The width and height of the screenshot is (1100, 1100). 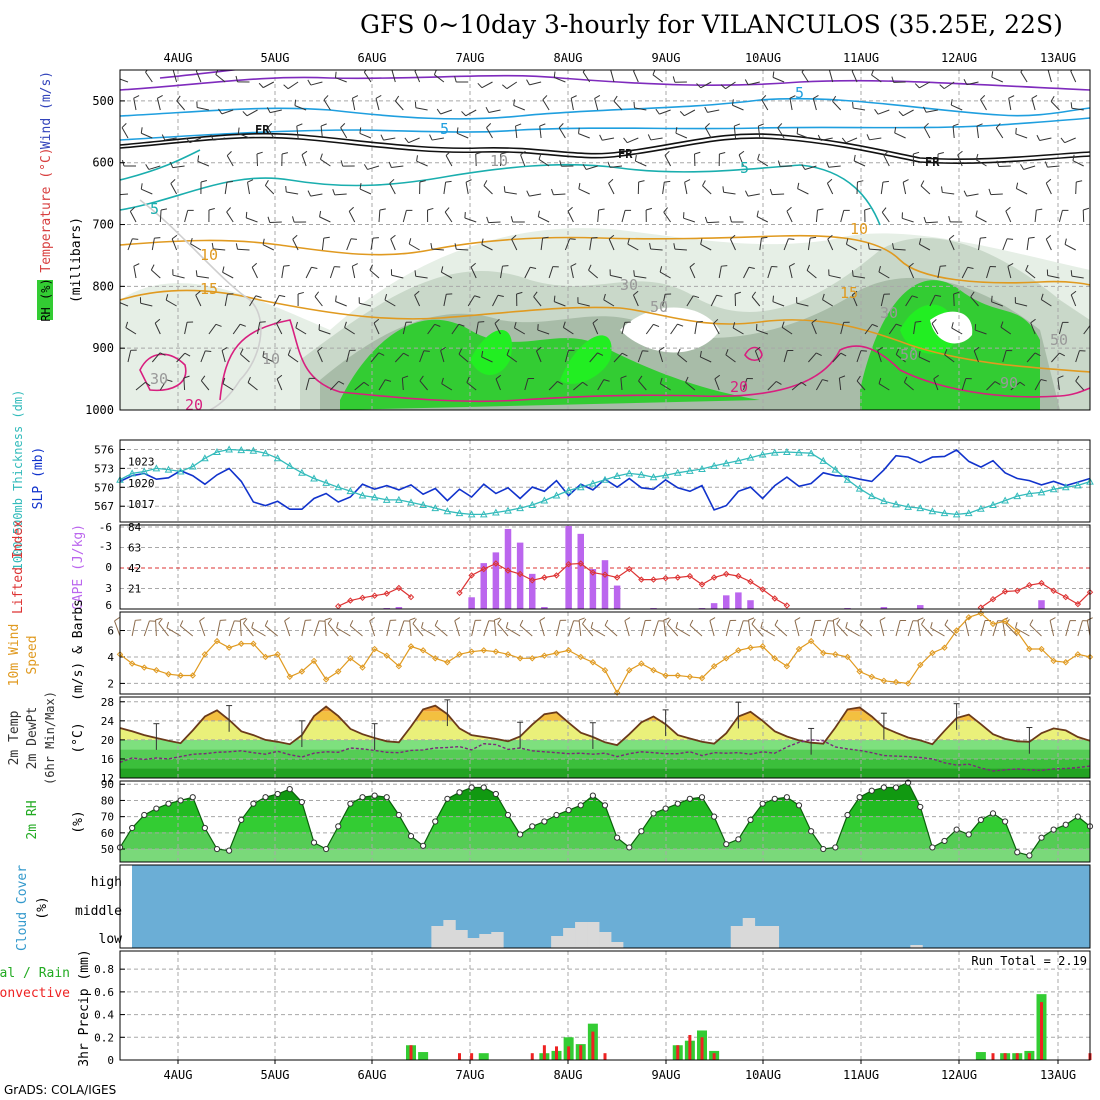 I want to click on thickness-tick-label: 573, so click(x=104, y=468).